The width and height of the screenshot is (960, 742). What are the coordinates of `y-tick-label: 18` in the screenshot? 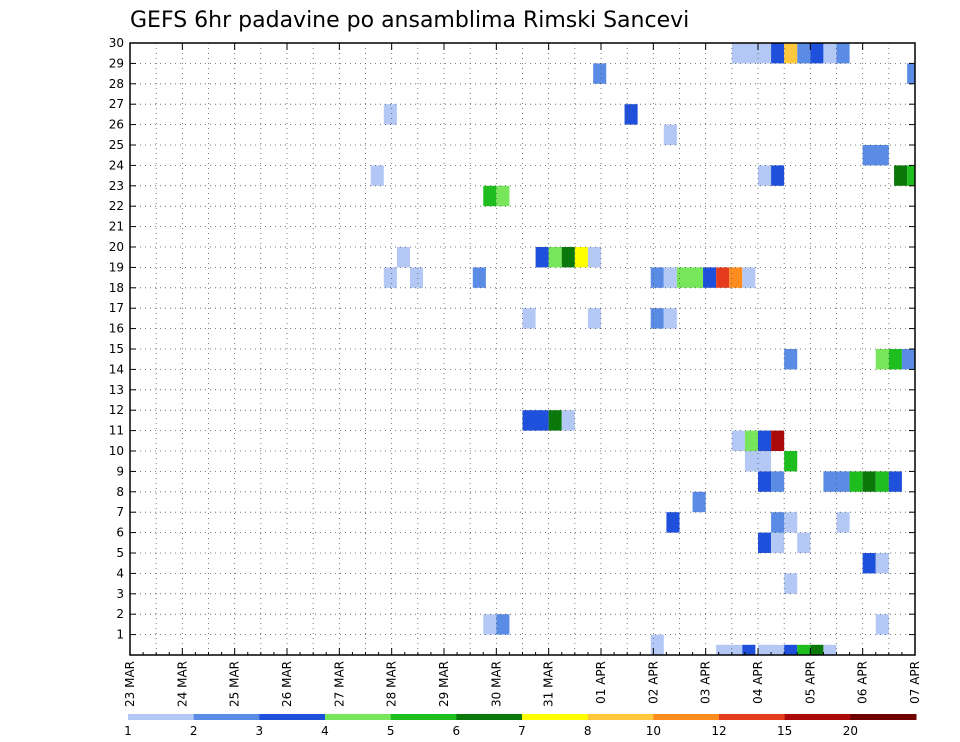 It's located at (116, 288).